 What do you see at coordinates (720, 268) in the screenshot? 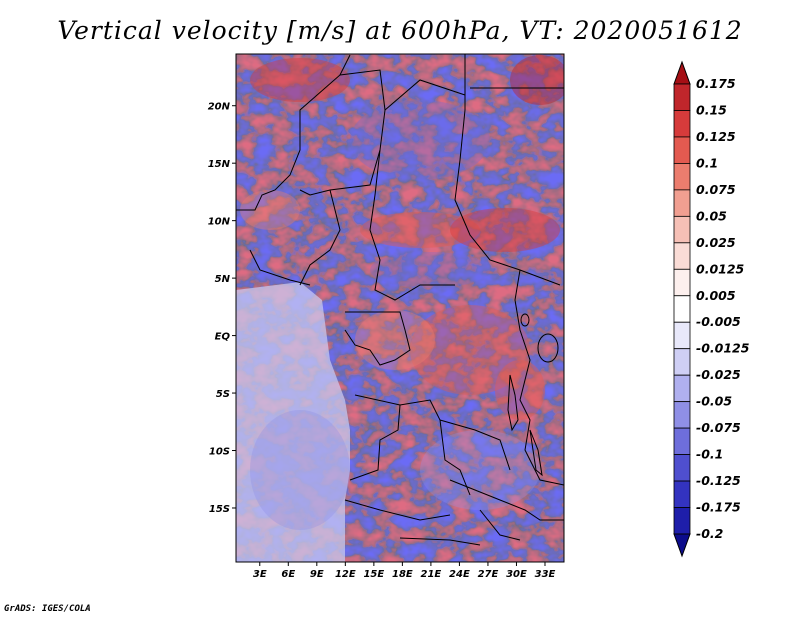
I see `colorbar-label: 0.0125` at bounding box center [720, 268].